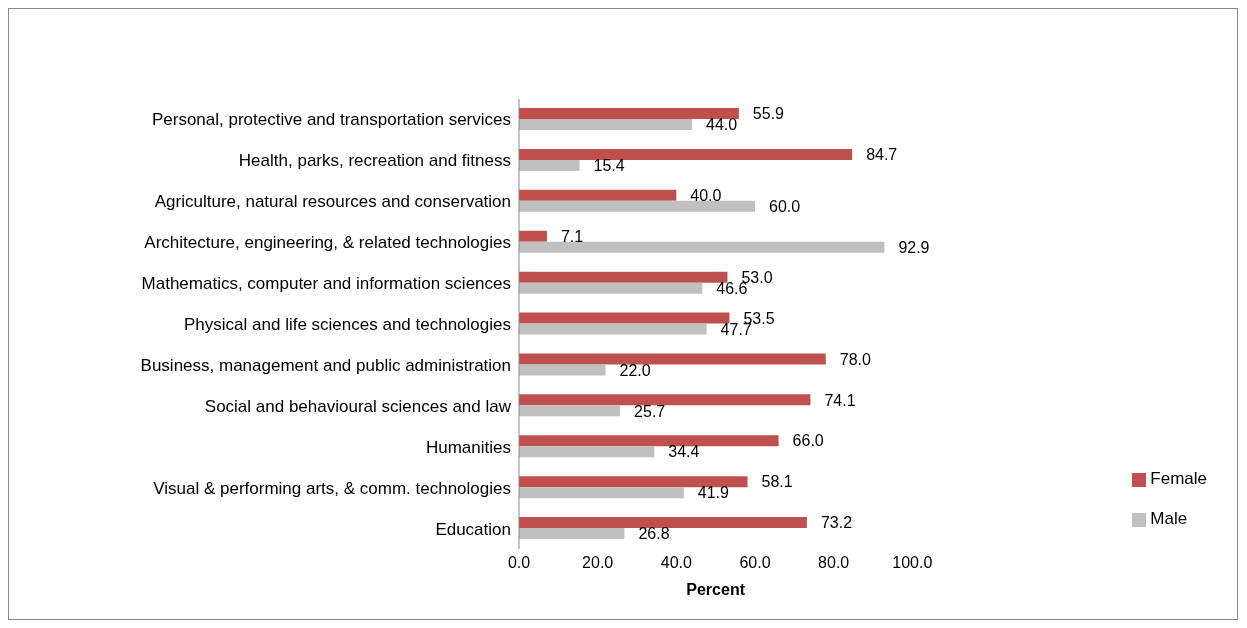 The height and width of the screenshot is (628, 1247). What do you see at coordinates (716, 589) in the screenshot?
I see `x-axis-title: Percent` at bounding box center [716, 589].